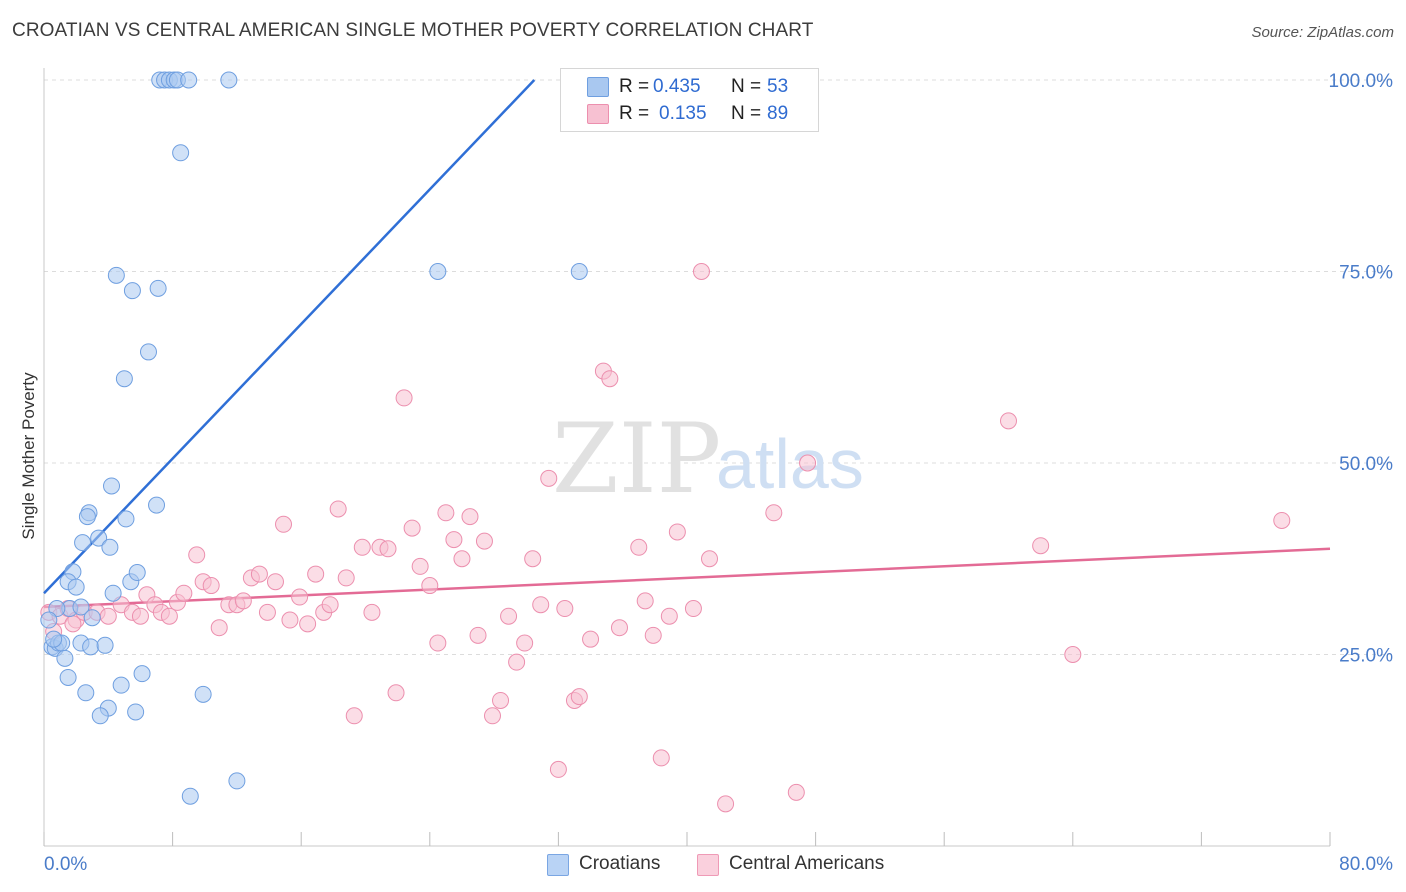 The image size is (1406, 892). I want to click on watermark-atlas: atlas, so click(790, 464).